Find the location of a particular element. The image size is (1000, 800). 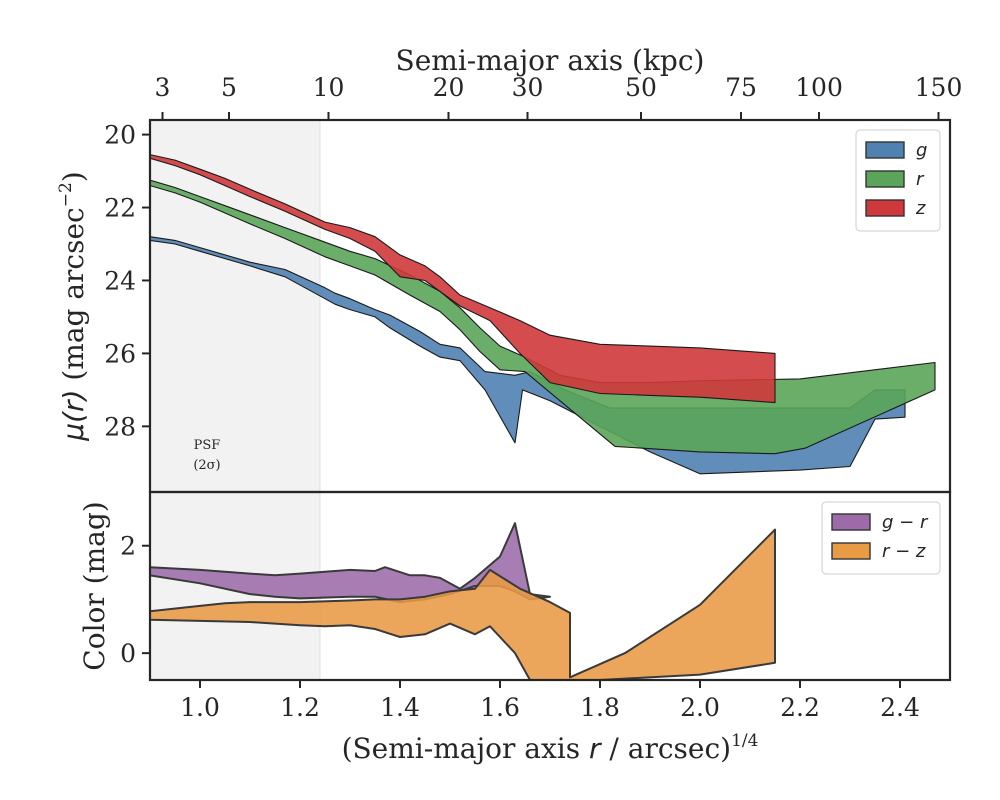

top-y-axis-title: μ(r) (mag arcsec−2) is located at coordinates (73, 306).